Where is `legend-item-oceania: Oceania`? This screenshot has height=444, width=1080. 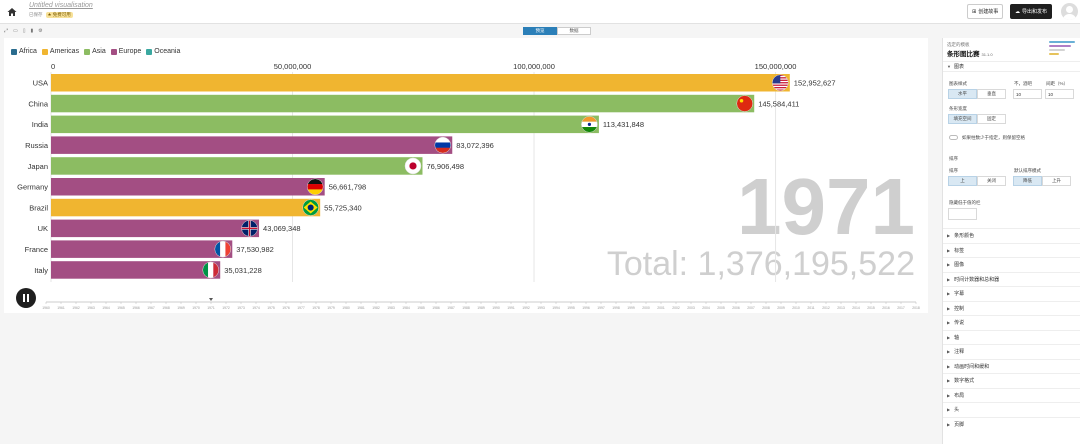
legend-item-oceania: Oceania is located at coordinates (163, 51).